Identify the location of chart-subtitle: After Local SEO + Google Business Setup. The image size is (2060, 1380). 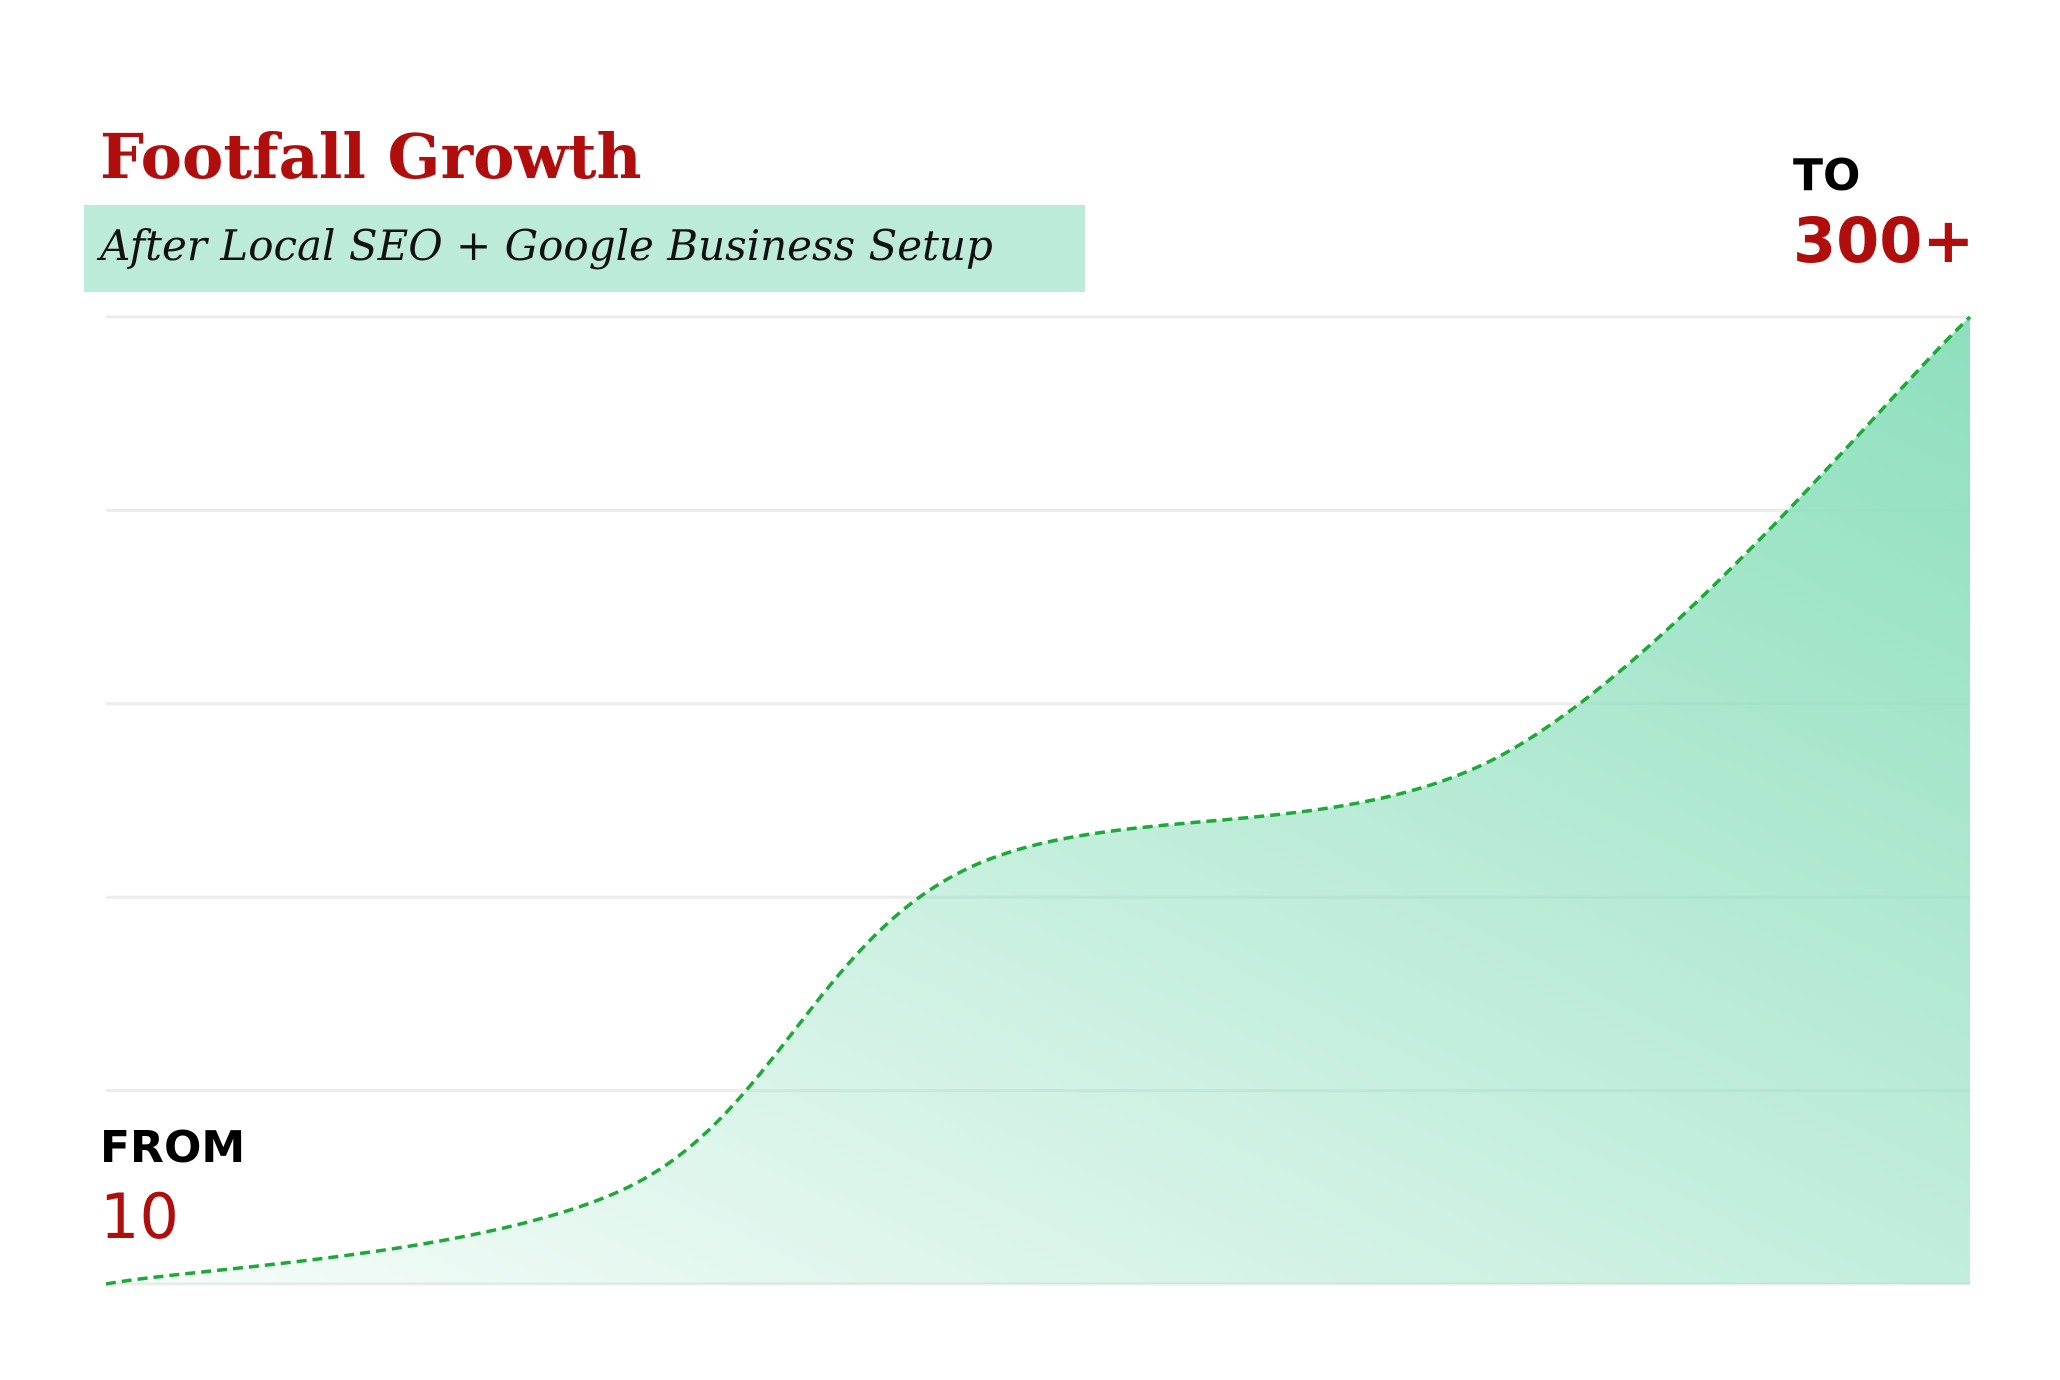
(544, 245).